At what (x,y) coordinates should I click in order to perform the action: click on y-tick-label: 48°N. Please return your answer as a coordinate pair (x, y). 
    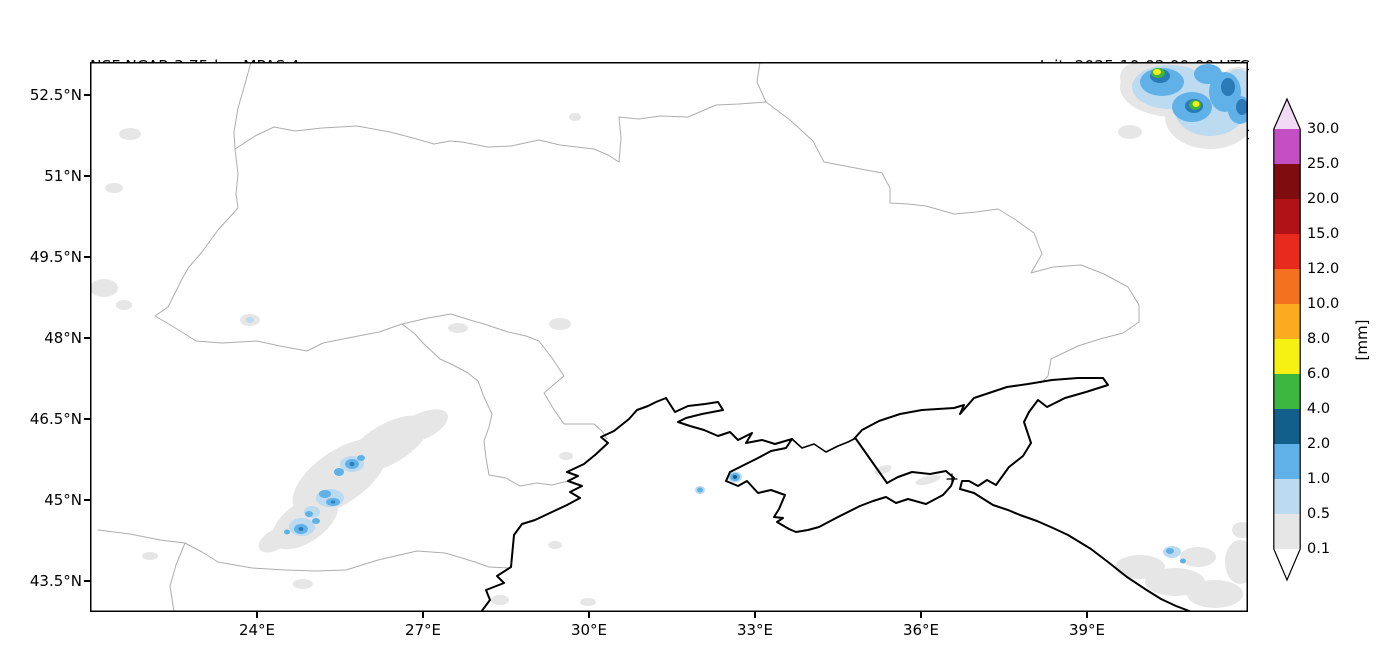
    Looking at the image, I should click on (63, 338).